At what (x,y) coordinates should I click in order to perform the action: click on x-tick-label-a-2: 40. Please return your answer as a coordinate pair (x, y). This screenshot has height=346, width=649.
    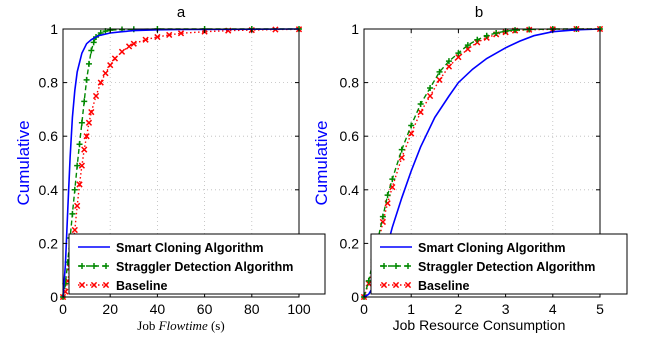
    Looking at the image, I should click on (158, 309).